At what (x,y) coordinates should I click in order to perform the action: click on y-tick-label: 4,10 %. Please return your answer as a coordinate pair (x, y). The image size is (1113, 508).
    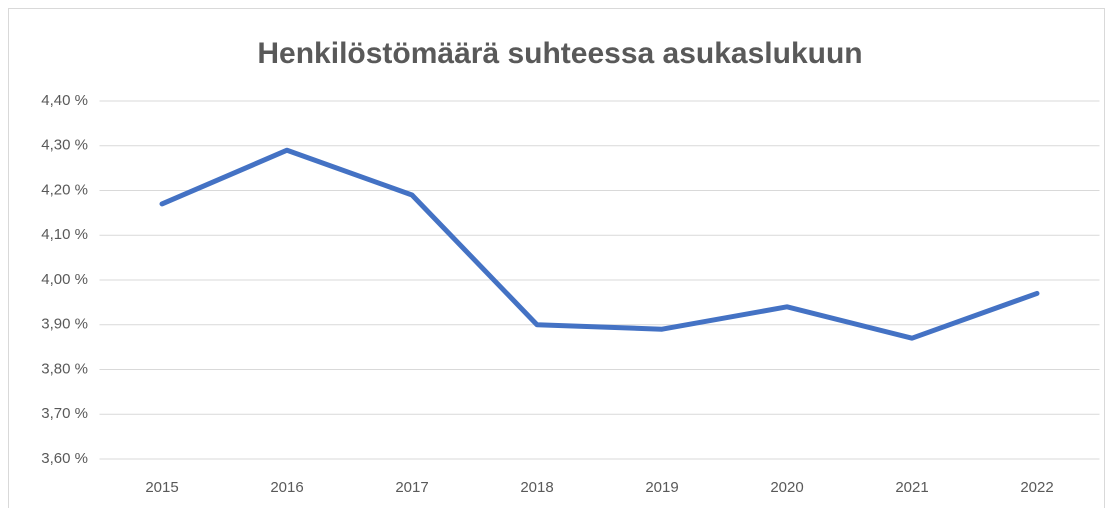
    Looking at the image, I should click on (64, 234).